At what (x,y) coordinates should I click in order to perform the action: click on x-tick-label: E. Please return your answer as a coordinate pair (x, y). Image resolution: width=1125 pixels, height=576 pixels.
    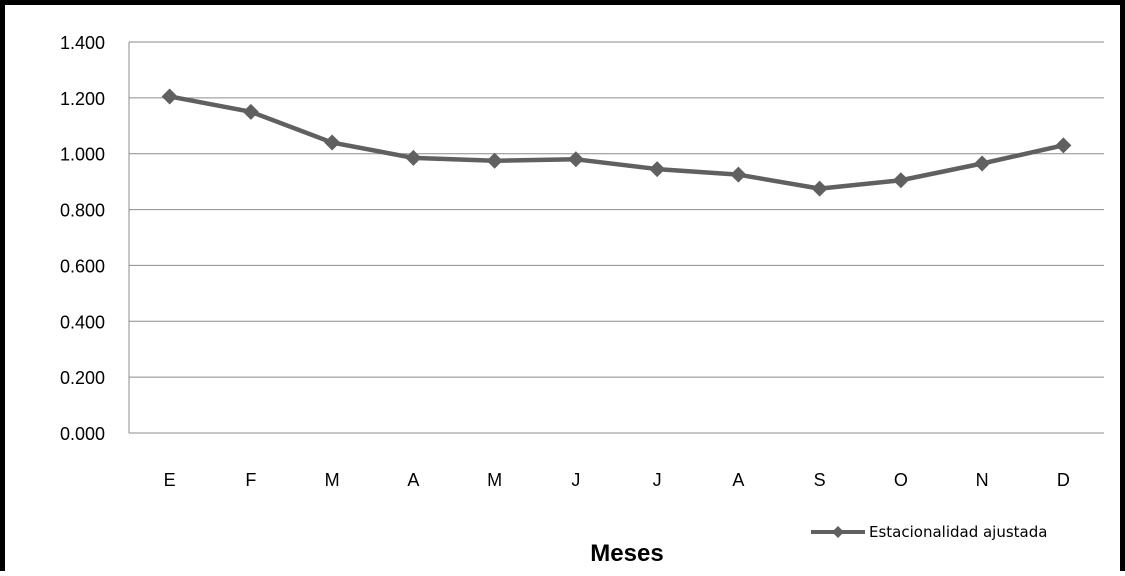
    Looking at the image, I should click on (170, 480).